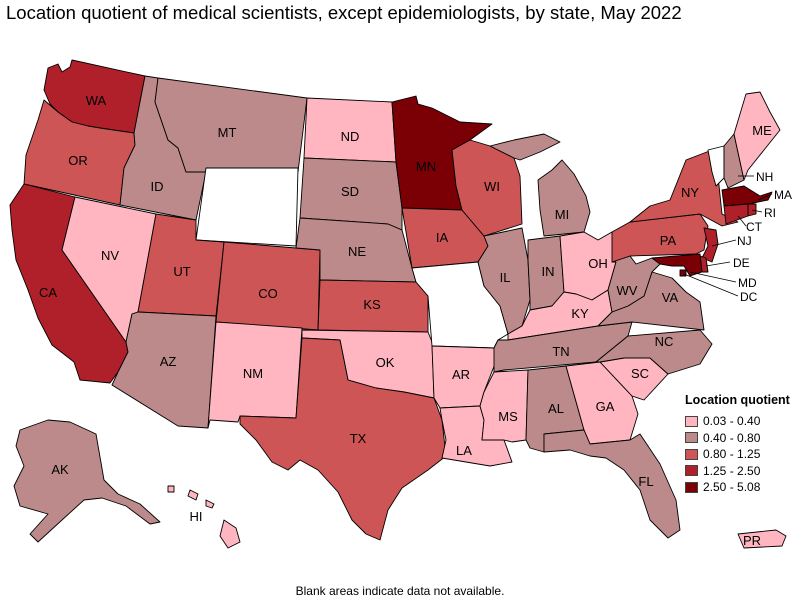 This screenshot has width=800, height=600. What do you see at coordinates (737, 400) in the screenshot?
I see `legend-title: Location quotient` at bounding box center [737, 400].